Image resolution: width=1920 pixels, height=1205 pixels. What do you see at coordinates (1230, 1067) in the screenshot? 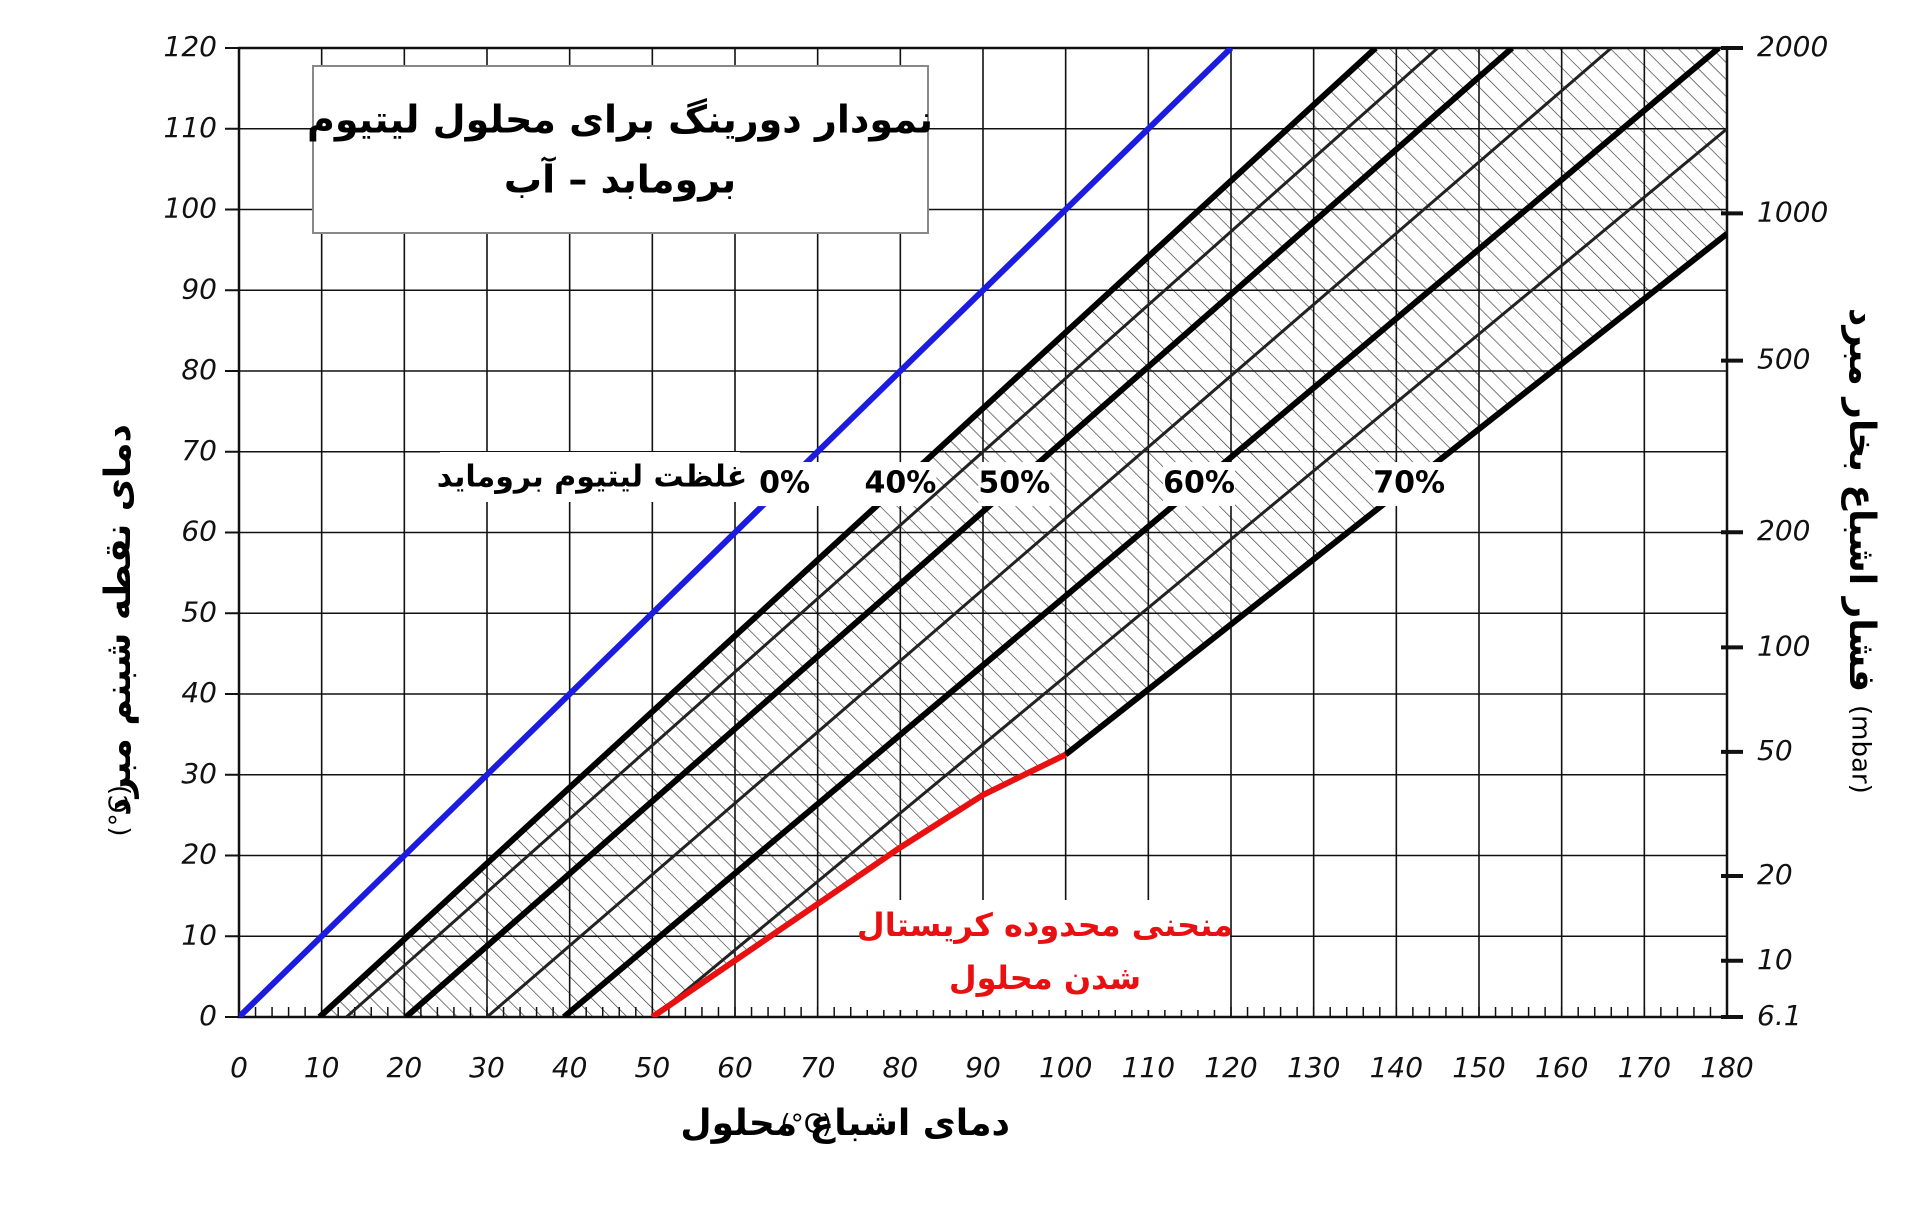
I see `x-tick-label: 120` at bounding box center [1230, 1067].